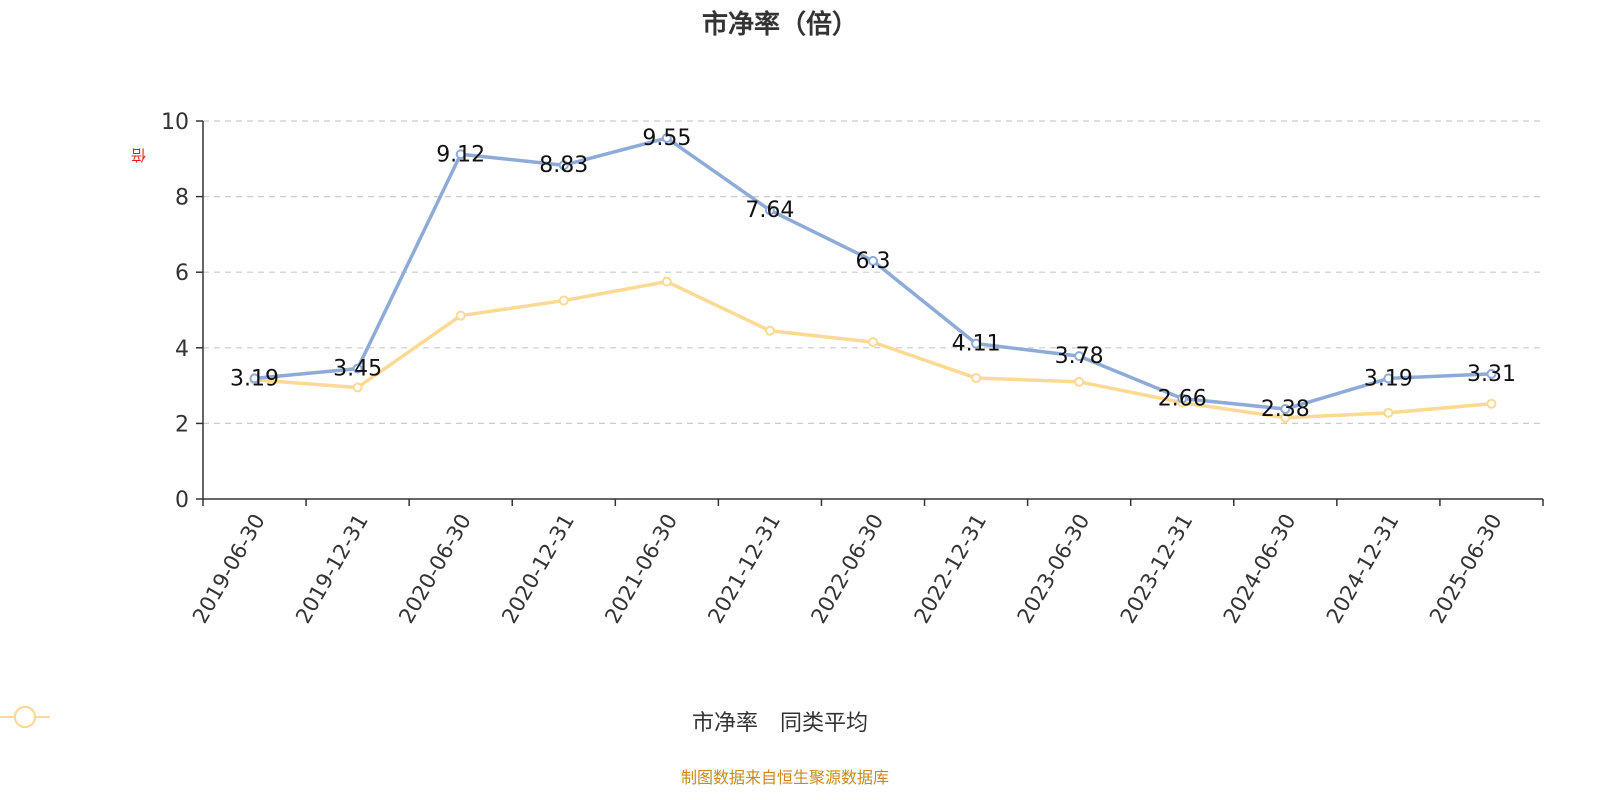 This screenshot has width=1600, height=800. I want to click on data-label: 2.38, so click(1285, 409).